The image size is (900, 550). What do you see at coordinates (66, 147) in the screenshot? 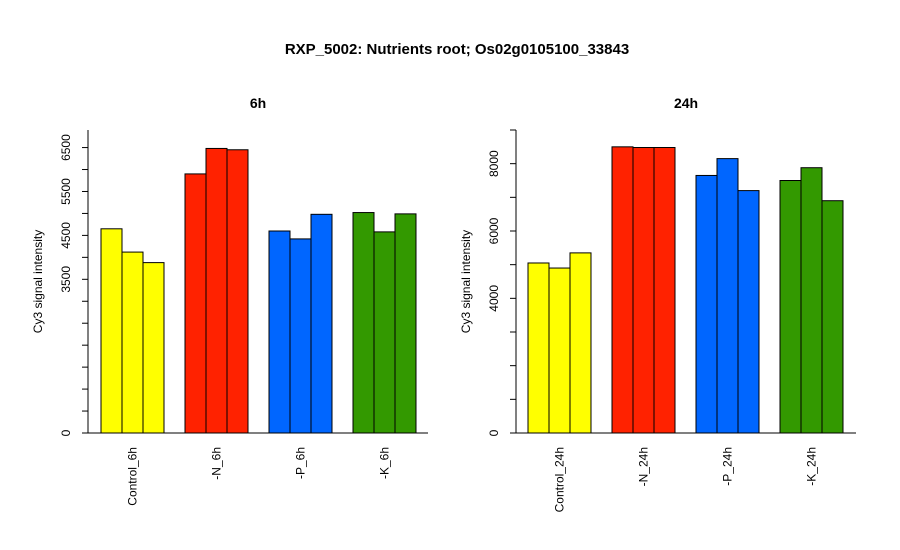
I see `y-tick-label-0: 6500` at bounding box center [66, 147].